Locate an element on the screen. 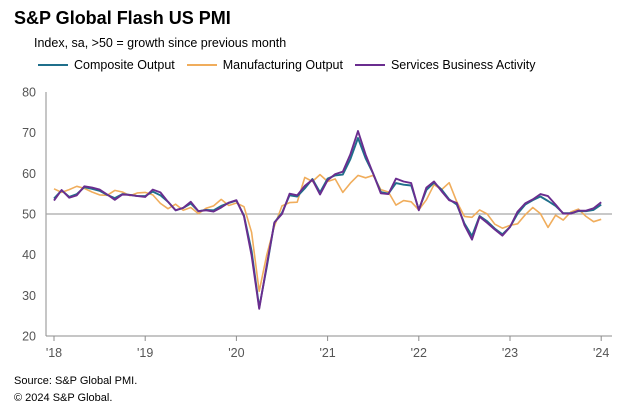  source-note: Source: S&P Global PMI. is located at coordinates (76, 381).